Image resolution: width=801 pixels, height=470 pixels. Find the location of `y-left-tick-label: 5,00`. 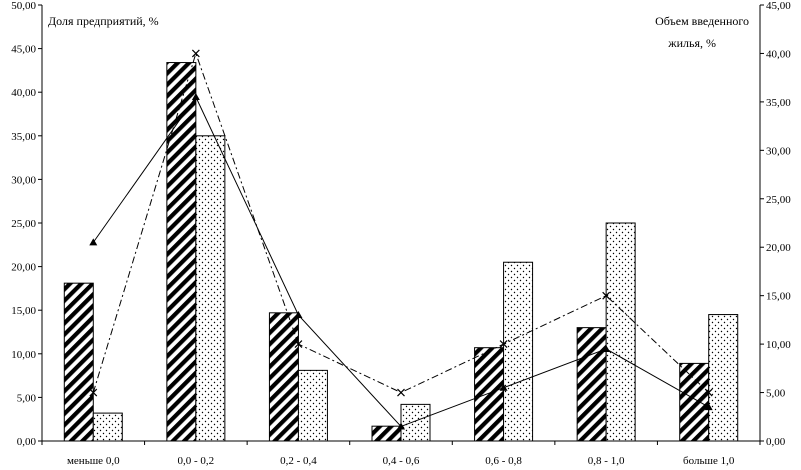

y-left-tick-label: 5,00 is located at coordinates (27, 398).